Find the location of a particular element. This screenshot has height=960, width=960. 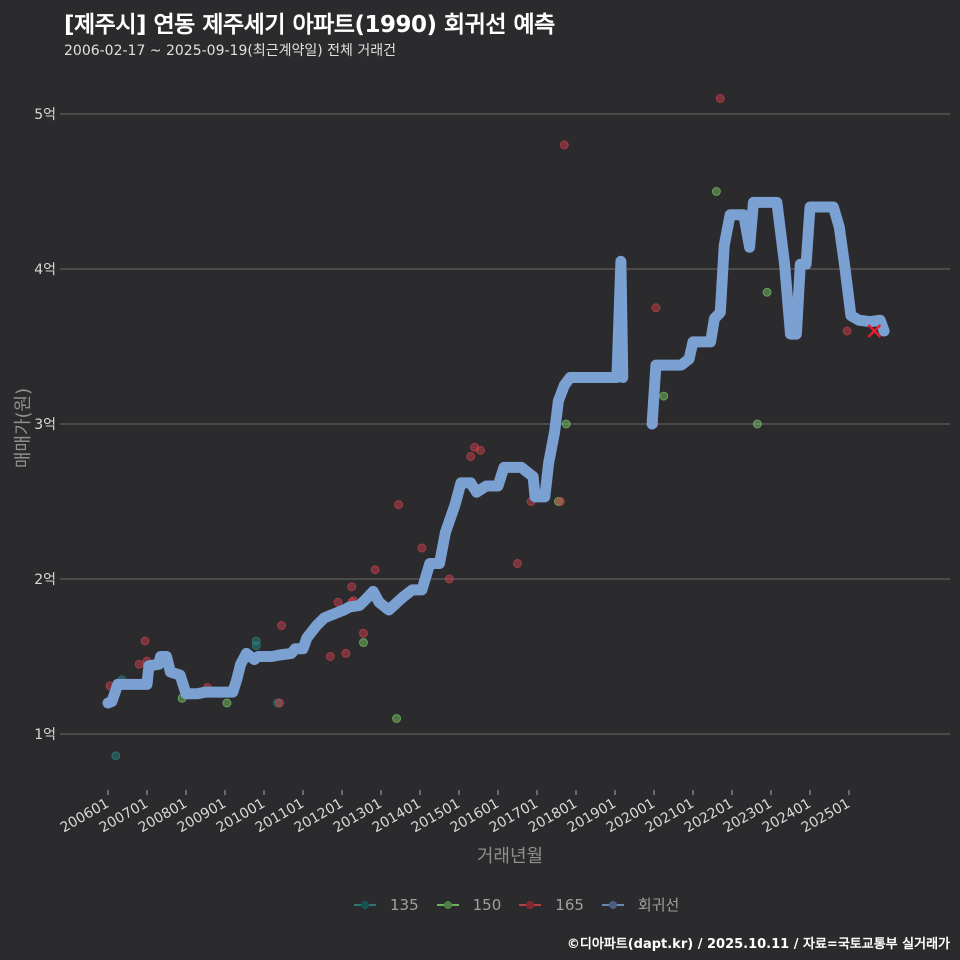

x-axis-label: 거래년월 is located at coordinates (510, 856).